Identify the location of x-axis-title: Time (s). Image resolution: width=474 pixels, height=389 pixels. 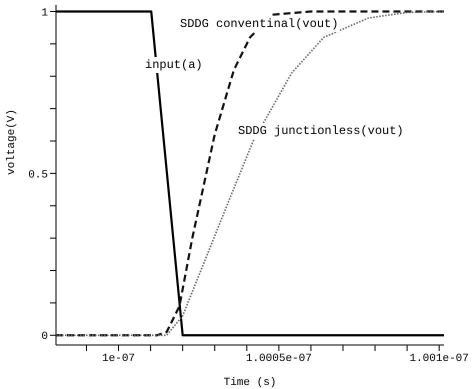
(250, 383).